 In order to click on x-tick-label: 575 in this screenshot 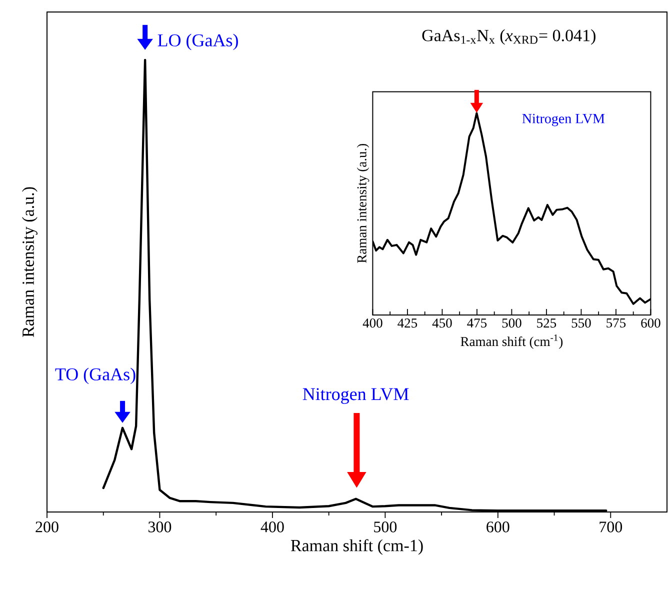, I will do `click(616, 323)`.